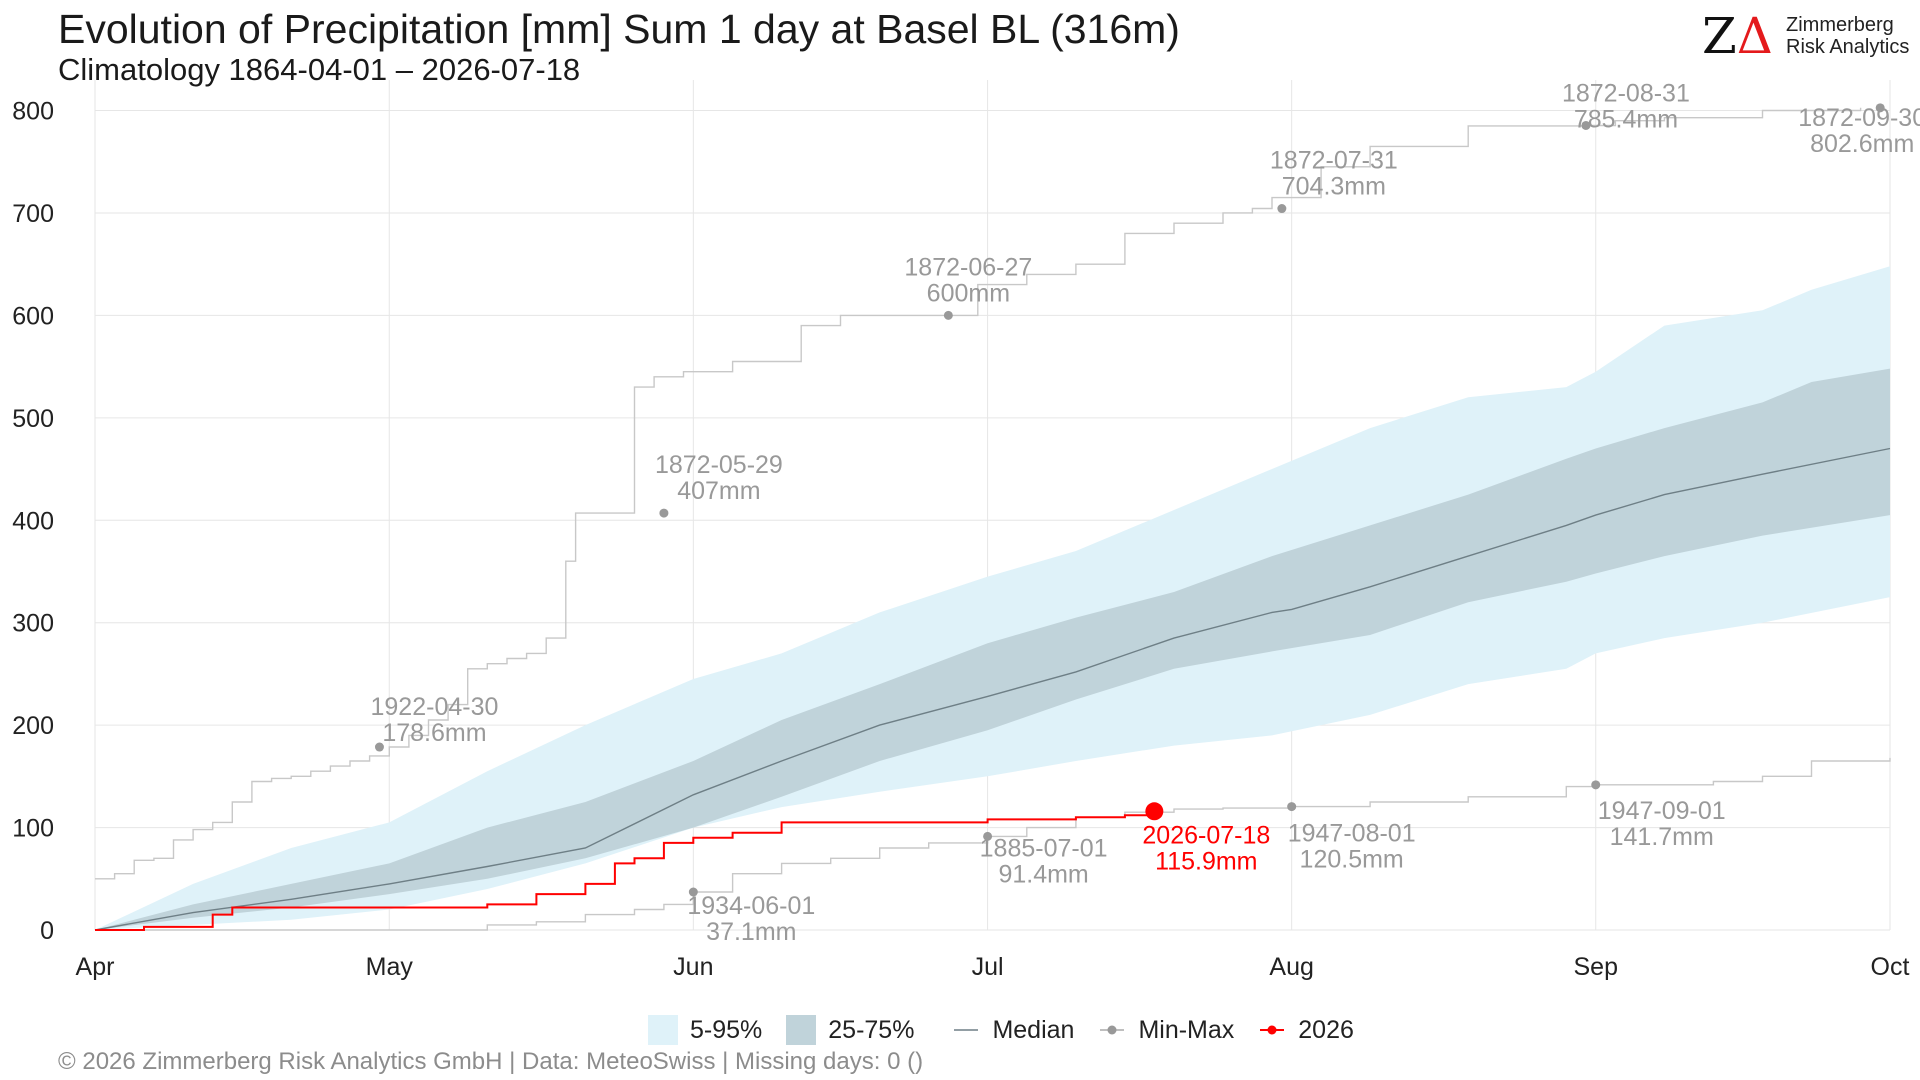 The width and height of the screenshot is (1920, 1080). Describe the element at coordinates (751, 932) in the screenshot. I see `min-annotation-value: 37.1mm` at that location.